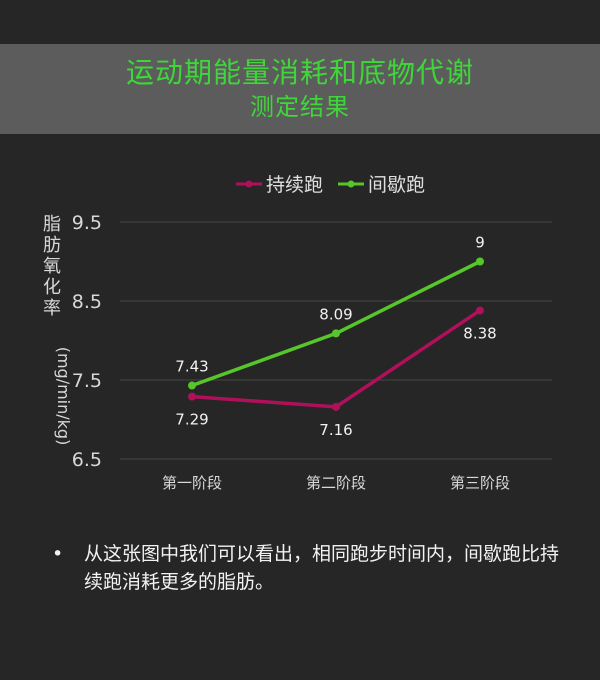 This screenshot has height=680, width=600. Describe the element at coordinates (52, 245) in the screenshot. I see `y-axis-label-char: 肪` at that location.